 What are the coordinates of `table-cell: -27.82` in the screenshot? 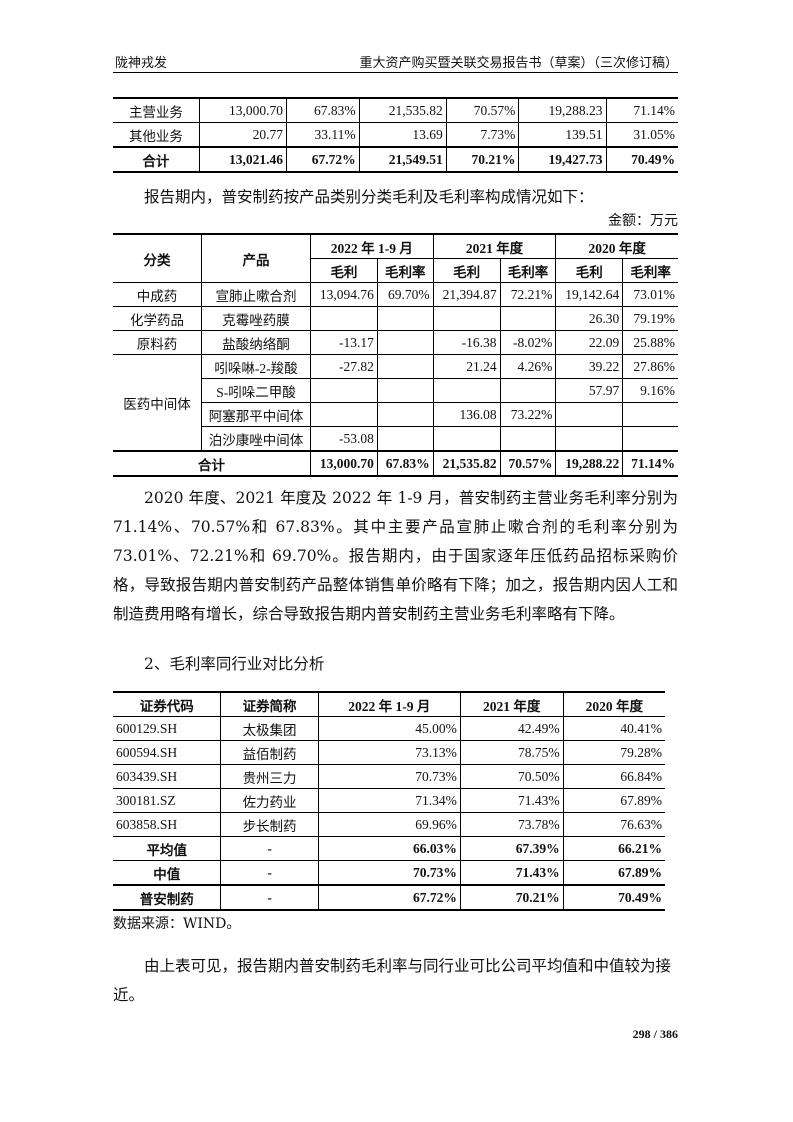 It's located at (344, 366).